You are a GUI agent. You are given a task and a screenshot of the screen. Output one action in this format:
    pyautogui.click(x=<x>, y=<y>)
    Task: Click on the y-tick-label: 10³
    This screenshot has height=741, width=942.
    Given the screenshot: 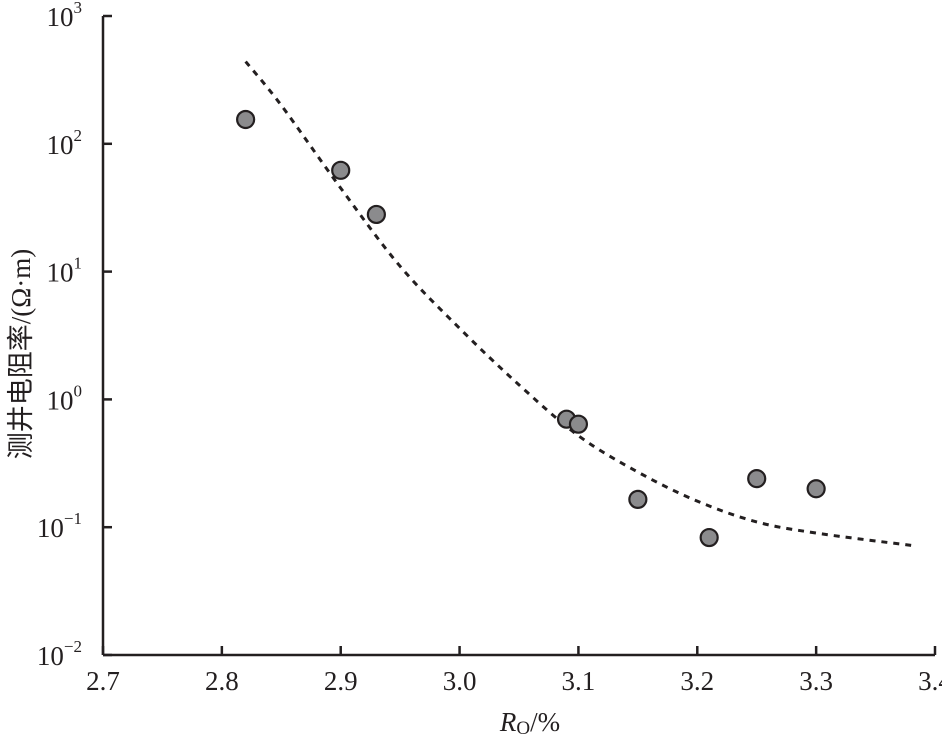 What is the action you would take?
    pyautogui.click(x=65, y=16)
    